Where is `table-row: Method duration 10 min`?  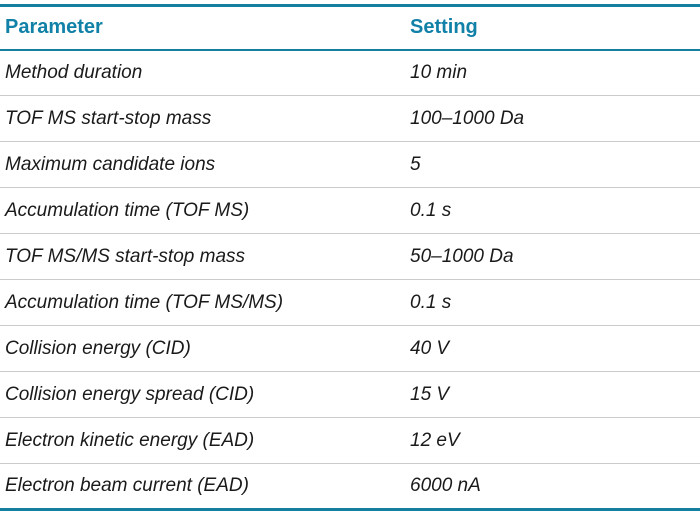 table-row: Method duration 10 min is located at coordinates (350, 73).